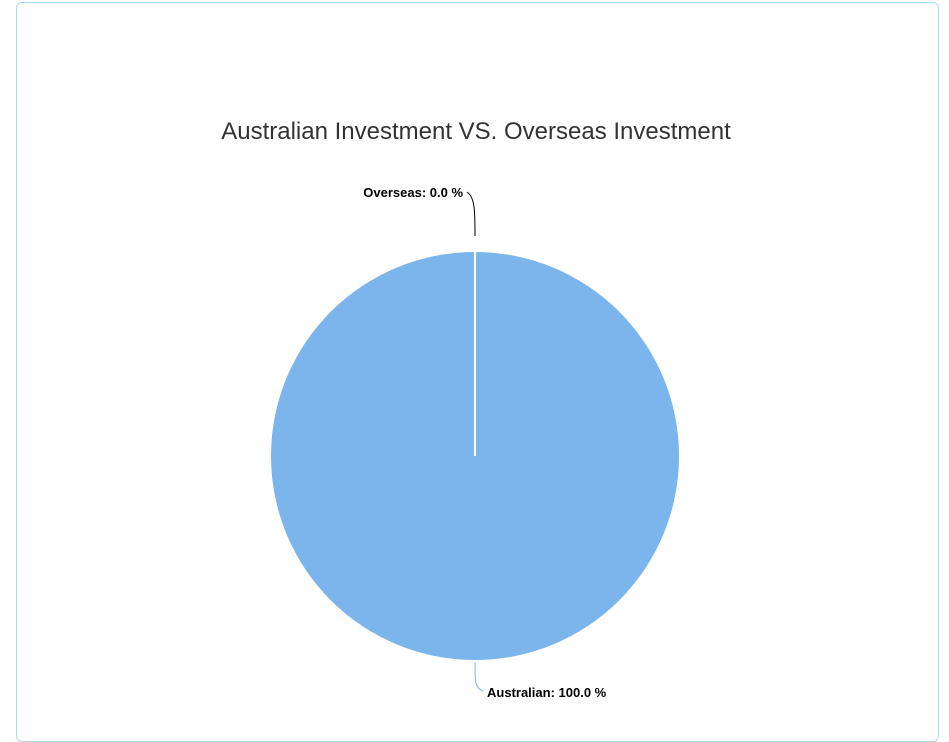  I want to click on connector-overseas, so click(471, 214).